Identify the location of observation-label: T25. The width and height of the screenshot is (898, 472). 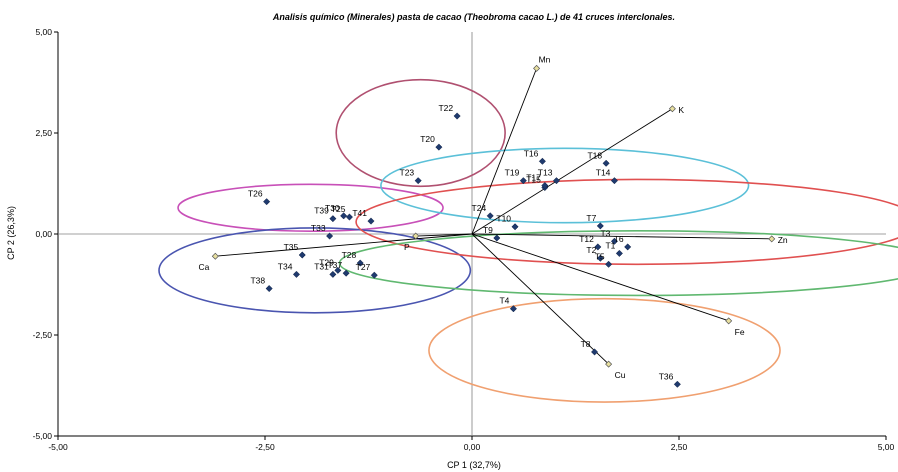
(338, 209).